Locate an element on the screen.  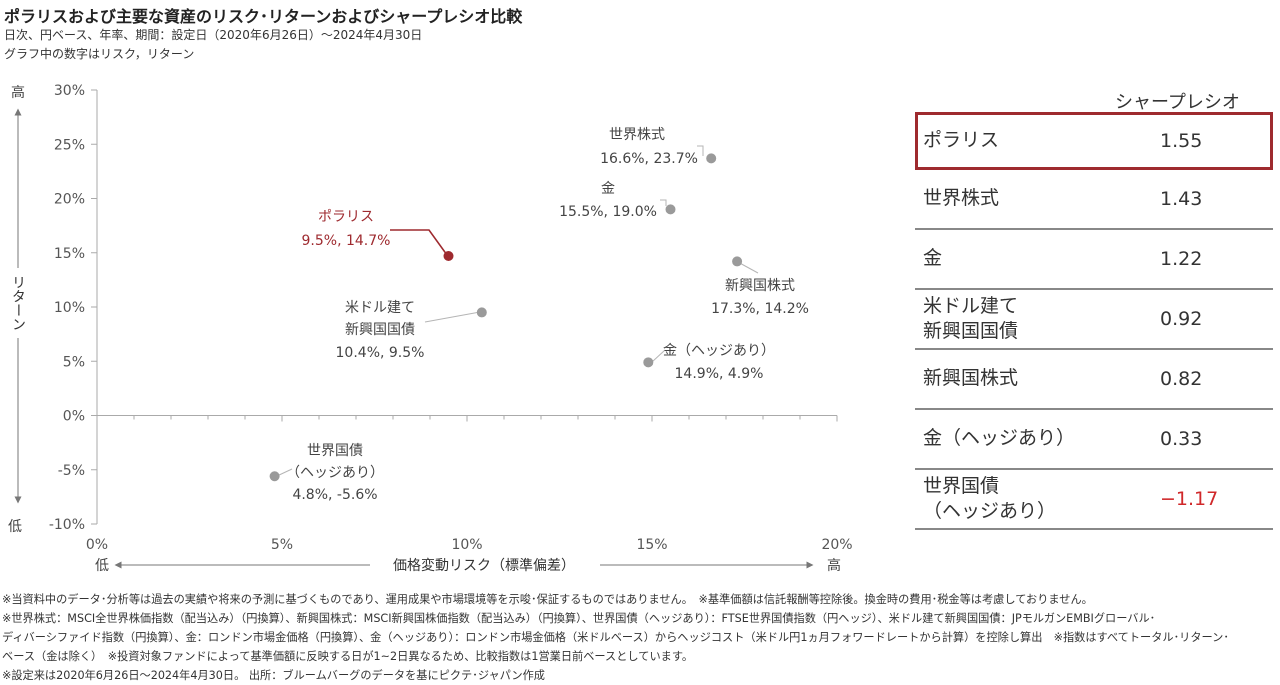
point-name-label: 金 is located at coordinates (608, 189).